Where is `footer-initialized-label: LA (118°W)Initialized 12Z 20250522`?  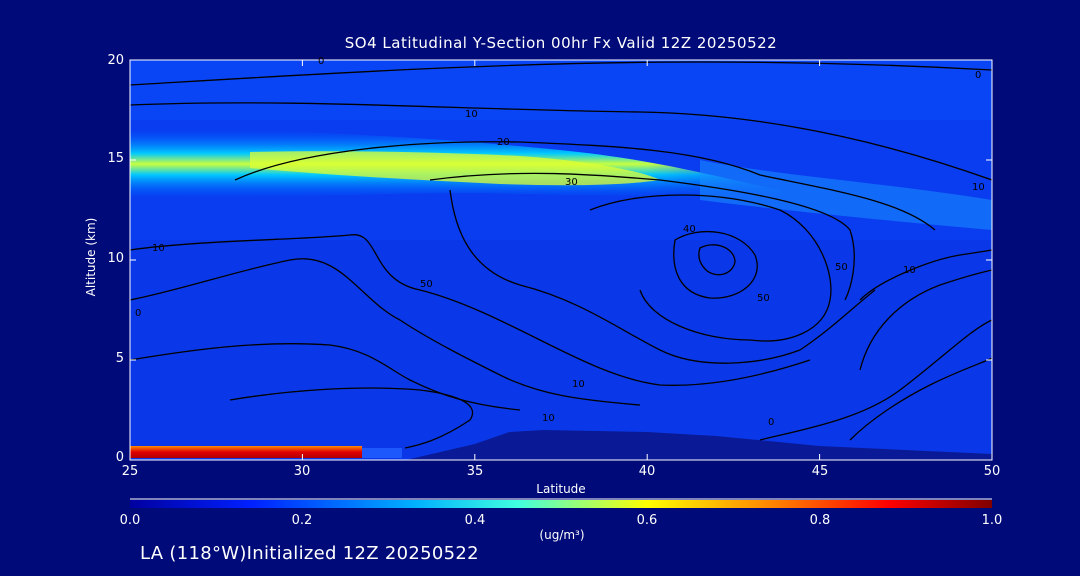
footer-initialized-label: LA (118°W)Initialized 12Z 20250522 is located at coordinates (309, 553).